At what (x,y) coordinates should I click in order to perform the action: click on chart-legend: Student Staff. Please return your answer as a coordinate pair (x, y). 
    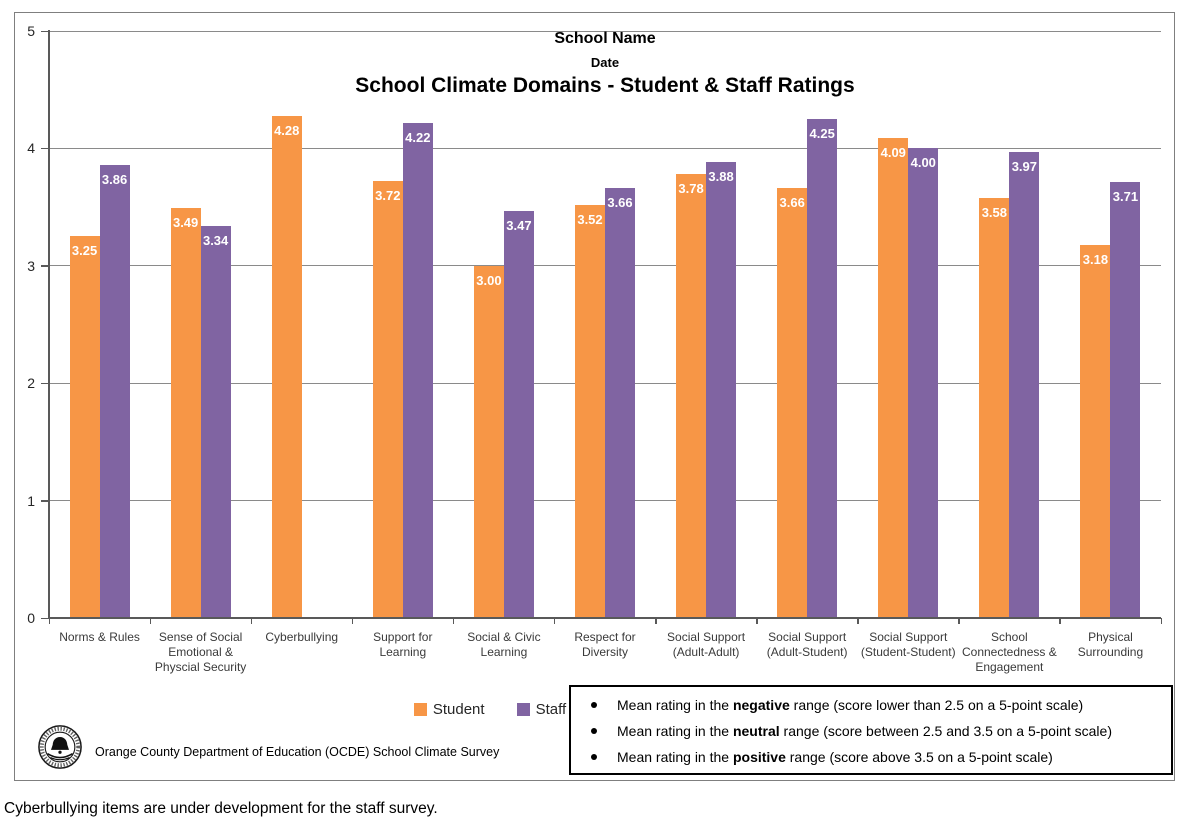
    Looking at the image, I should click on (490, 709).